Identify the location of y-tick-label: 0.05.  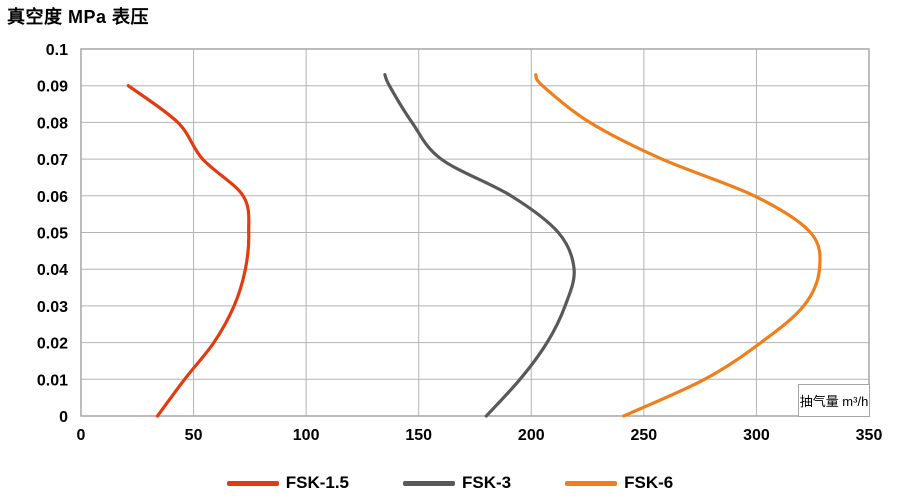
(52, 234).